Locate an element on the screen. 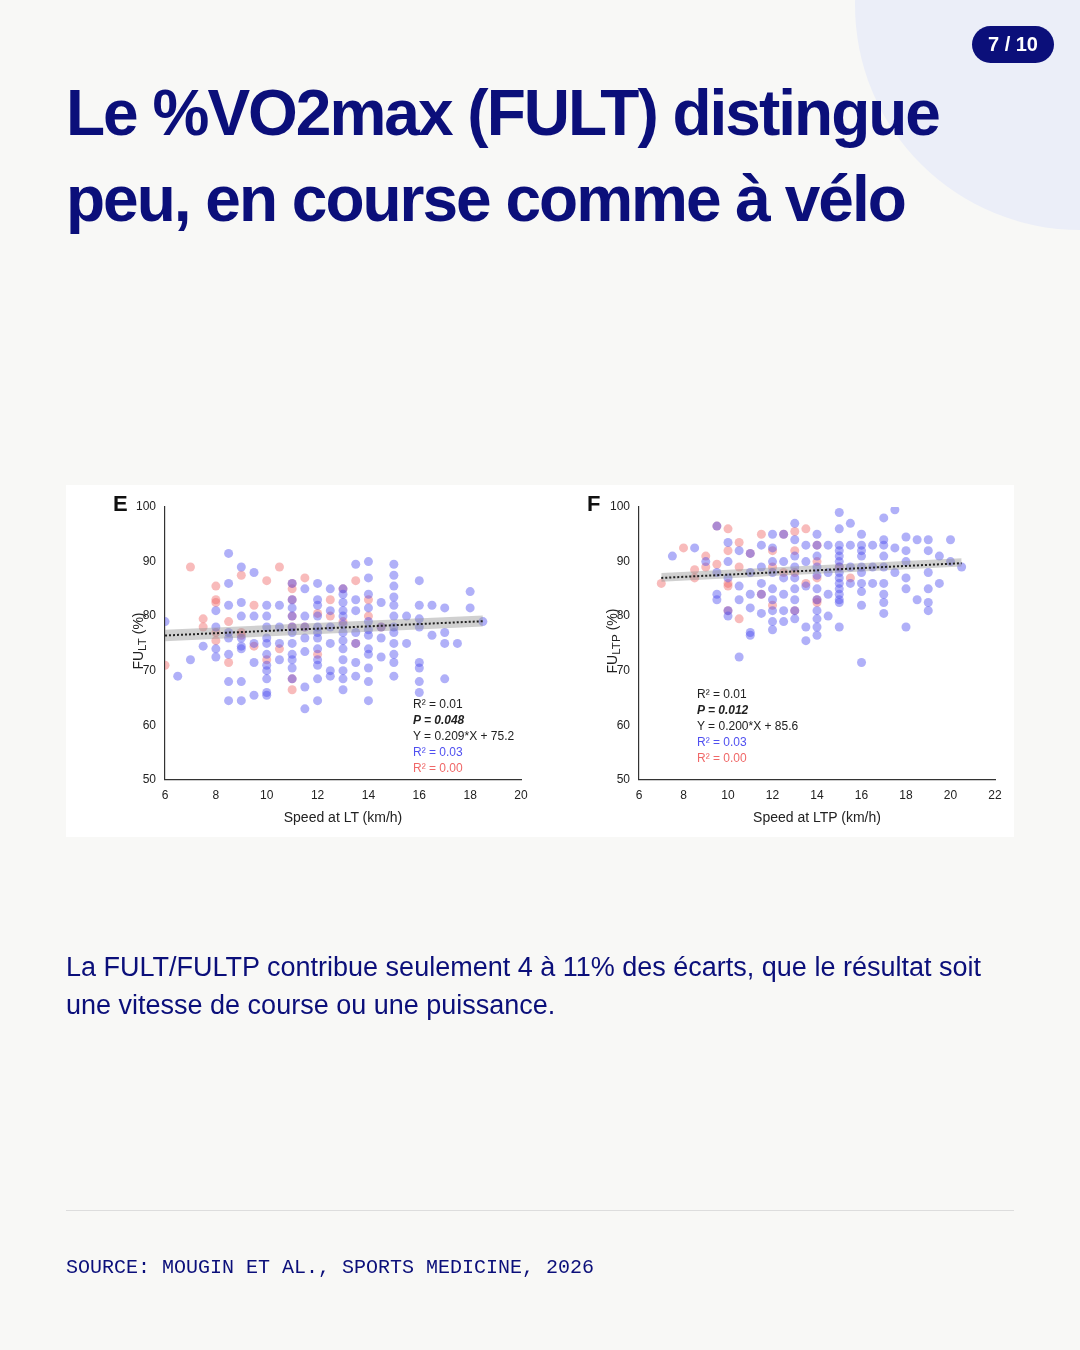 This screenshot has height=1350, width=1080. x-axis-title: Speed at LTP (km/h) is located at coordinates (817, 817).